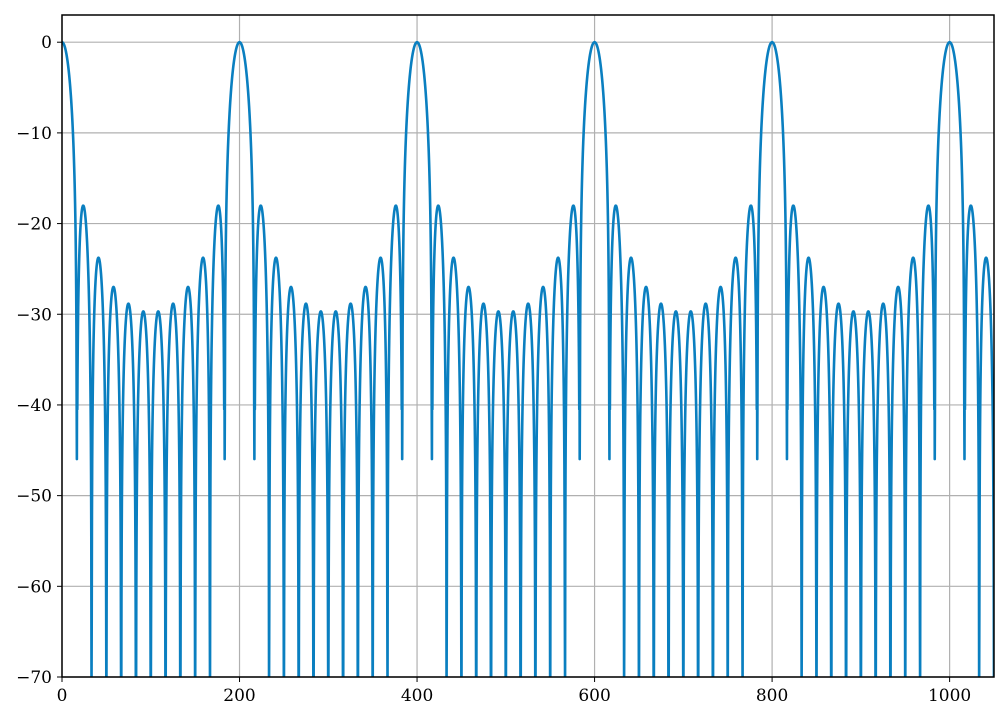 This screenshot has height=727, width=1004. What do you see at coordinates (46, 43) in the screenshot?
I see `y-tick-label: 0` at bounding box center [46, 43].